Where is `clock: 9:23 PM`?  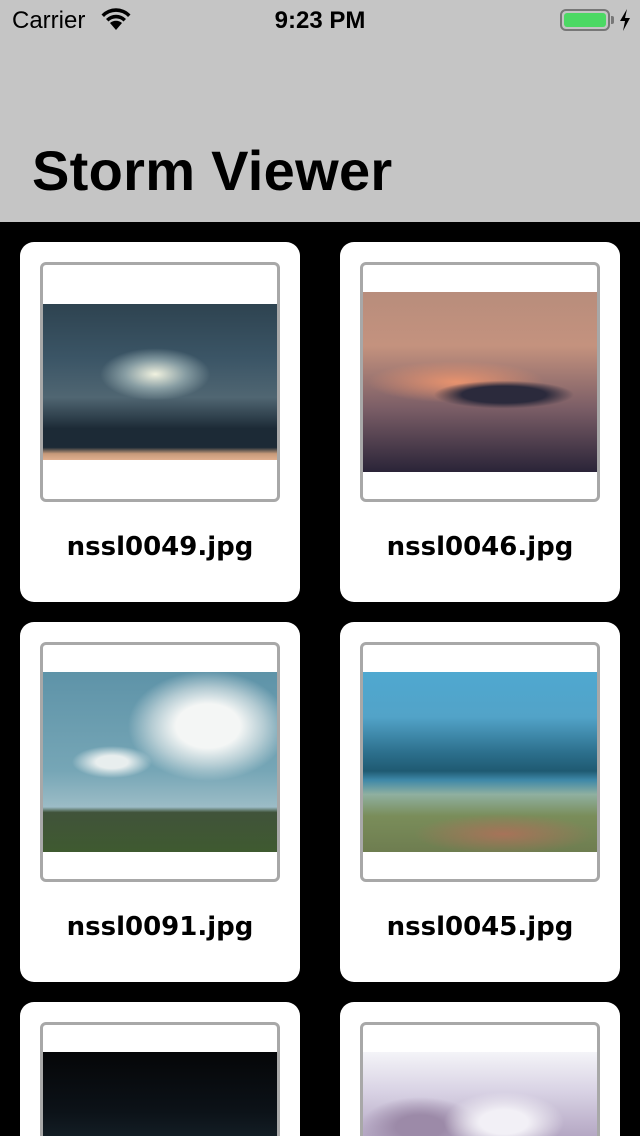
clock: 9:23 PM is located at coordinates (320, 20).